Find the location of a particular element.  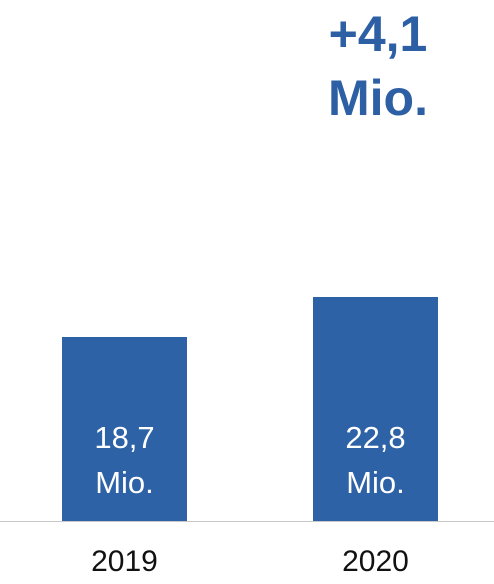

x-tick-label: 2020 is located at coordinates (375, 561).